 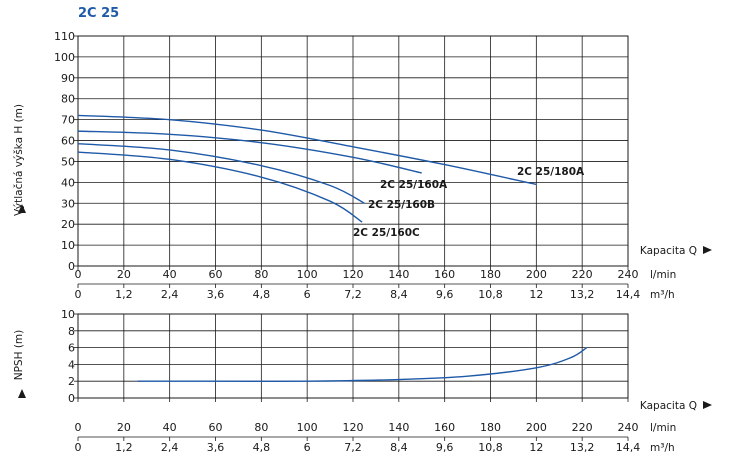 What do you see at coordinates (68, 224) in the screenshot?
I see `head-ytick-label: 20` at bounding box center [68, 224].